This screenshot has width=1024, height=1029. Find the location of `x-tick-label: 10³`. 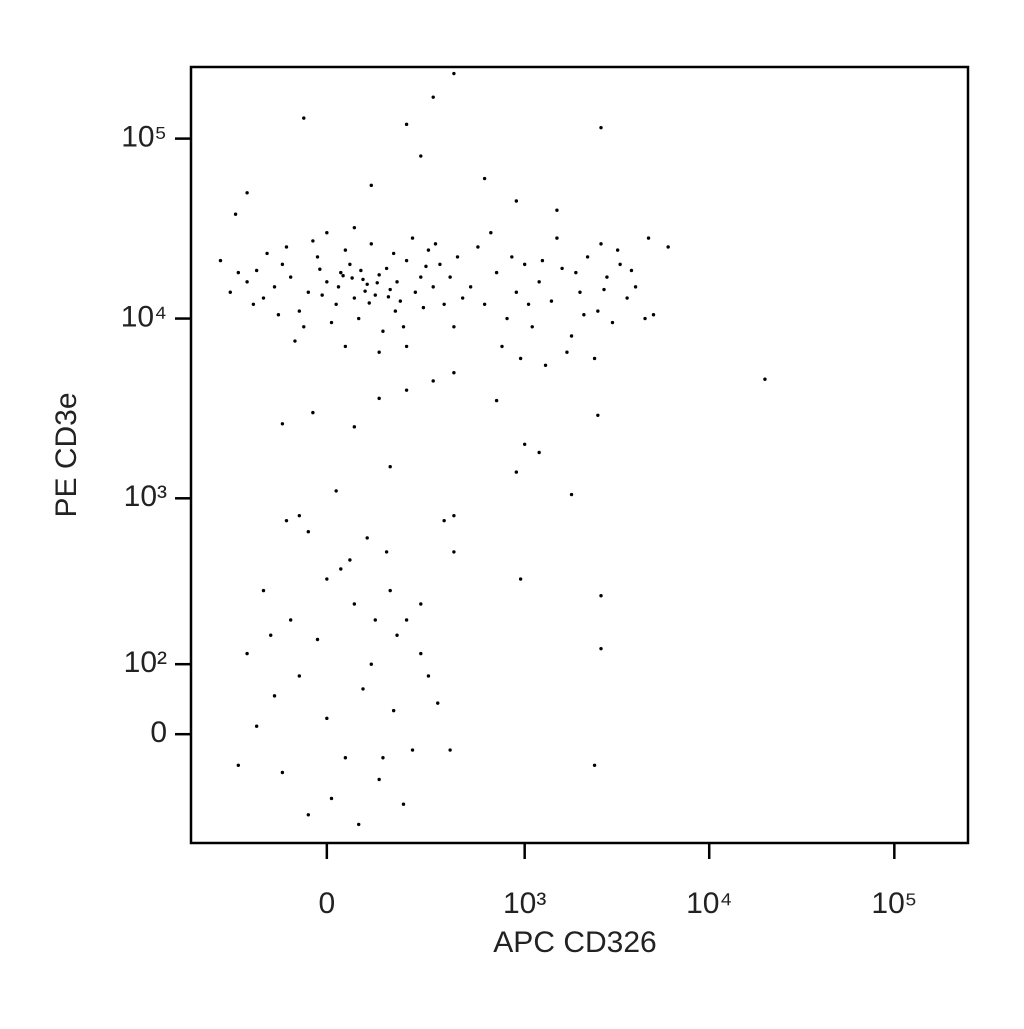

x-tick-label: 10³ is located at coordinates (524, 903).